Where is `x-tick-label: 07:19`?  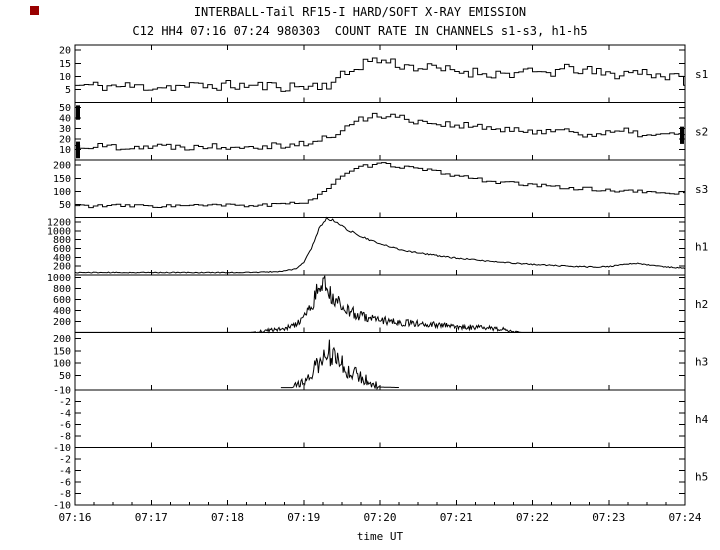 x-tick-label: 07:19 is located at coordinates (303, 517).